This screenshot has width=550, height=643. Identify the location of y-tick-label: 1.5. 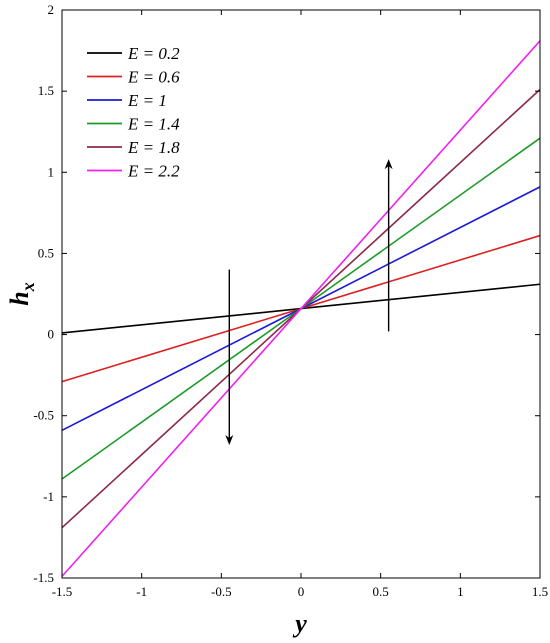
(46, 90).